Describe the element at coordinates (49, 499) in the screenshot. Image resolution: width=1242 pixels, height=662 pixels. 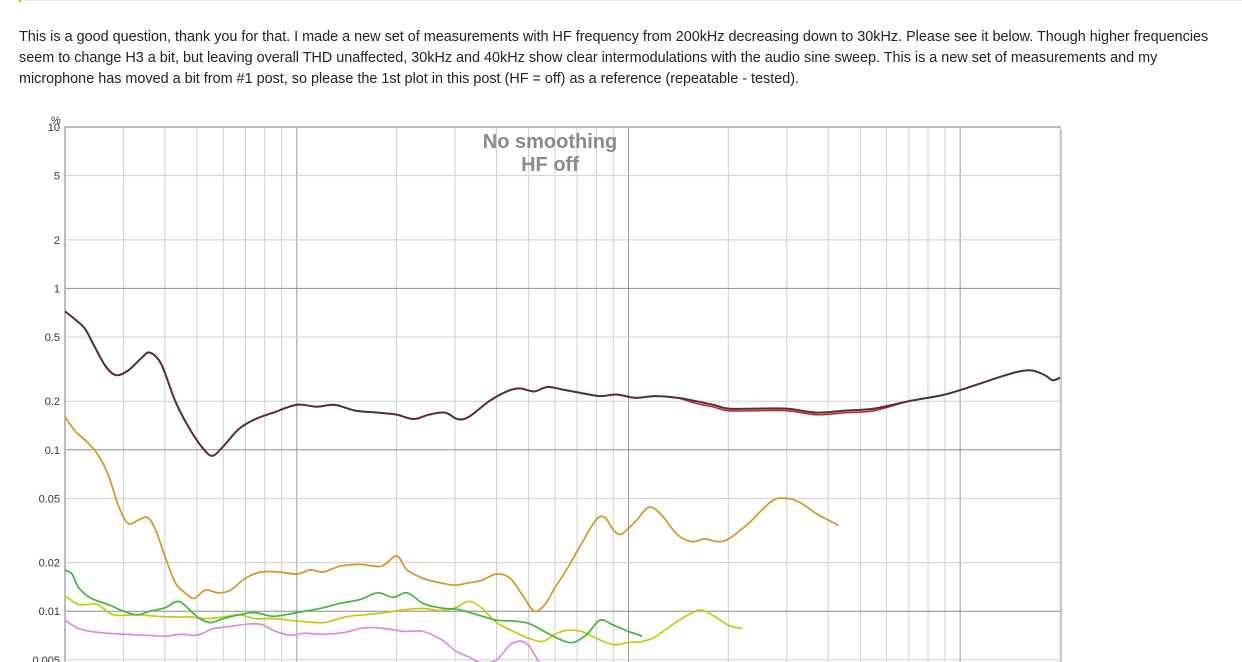
I see `y-tick-label: 0.05` at that location.